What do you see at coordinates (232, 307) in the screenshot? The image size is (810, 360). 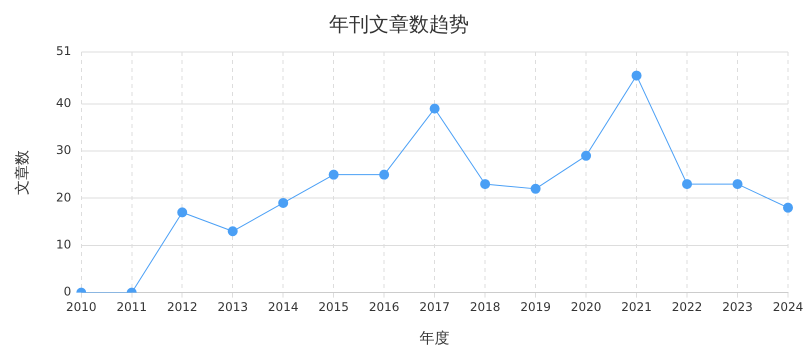 I see `x-tick-label: 2013` at bounding box center [232, 307].